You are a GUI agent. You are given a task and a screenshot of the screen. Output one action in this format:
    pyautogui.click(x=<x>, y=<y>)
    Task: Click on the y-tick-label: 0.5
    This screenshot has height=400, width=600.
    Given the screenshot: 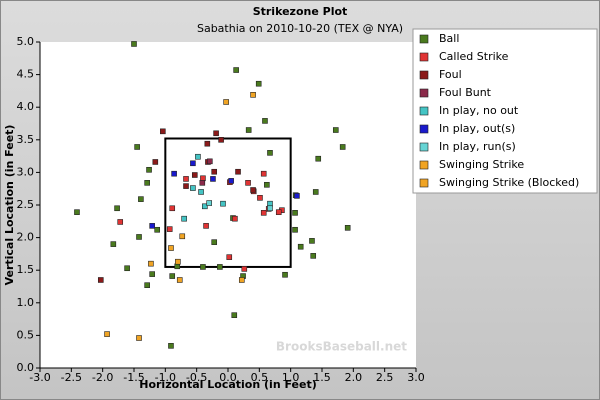 What is the action you would take?
    pyautogui.click(x=26, y=334)
    